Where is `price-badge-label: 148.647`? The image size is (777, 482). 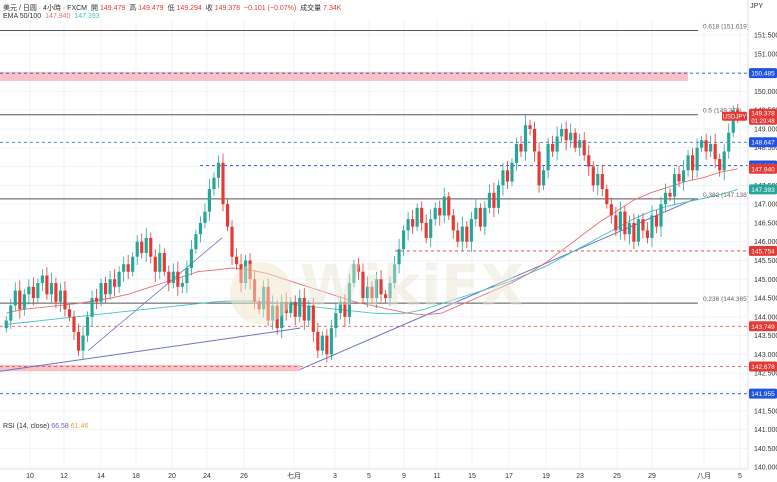 price-badge-label: 148.647 is located at coordinates (763, 143).